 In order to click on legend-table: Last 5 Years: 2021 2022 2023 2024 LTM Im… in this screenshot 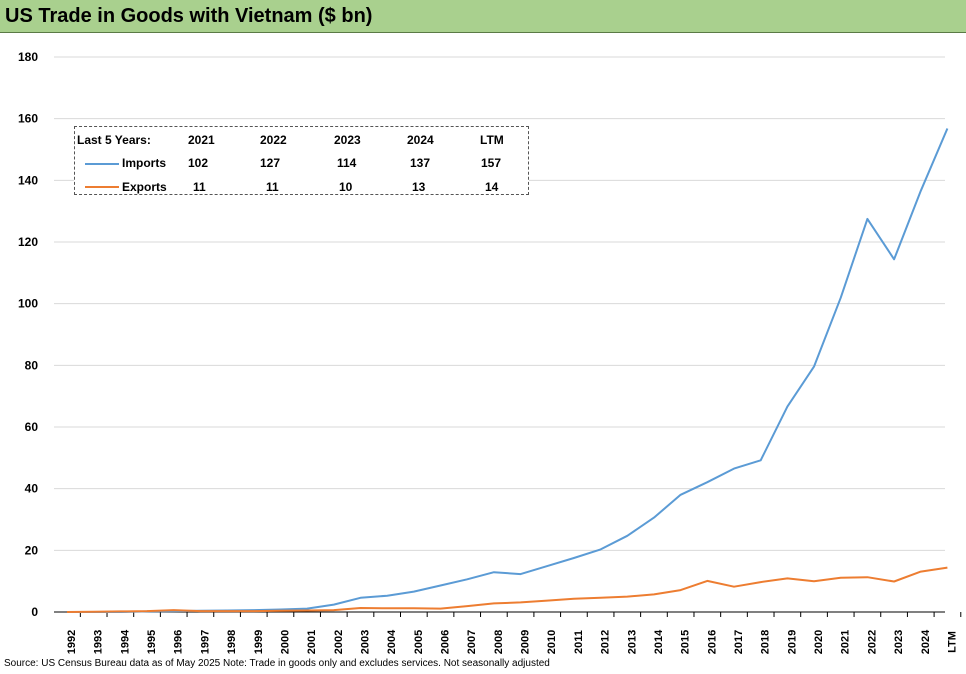, I will do `click(301, 160)`.